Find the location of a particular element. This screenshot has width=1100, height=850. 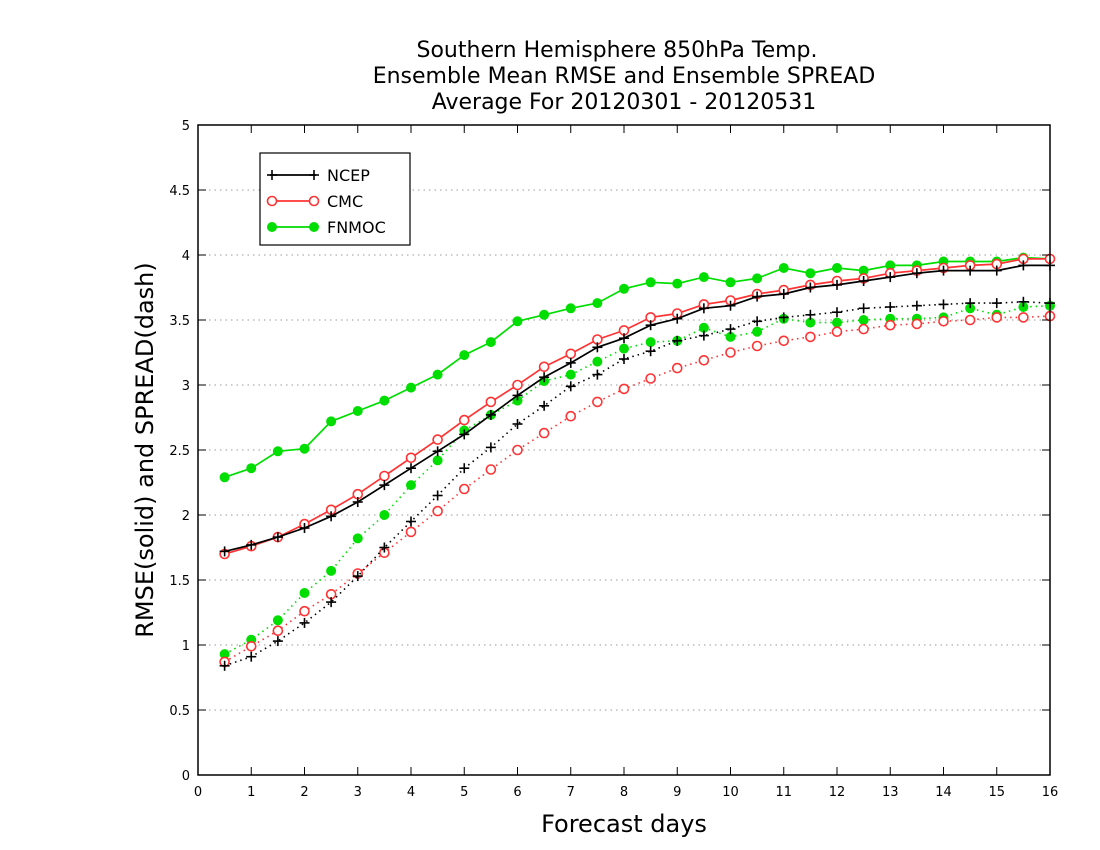

y-tick-label: 3 is located at coordinates (186, 386).